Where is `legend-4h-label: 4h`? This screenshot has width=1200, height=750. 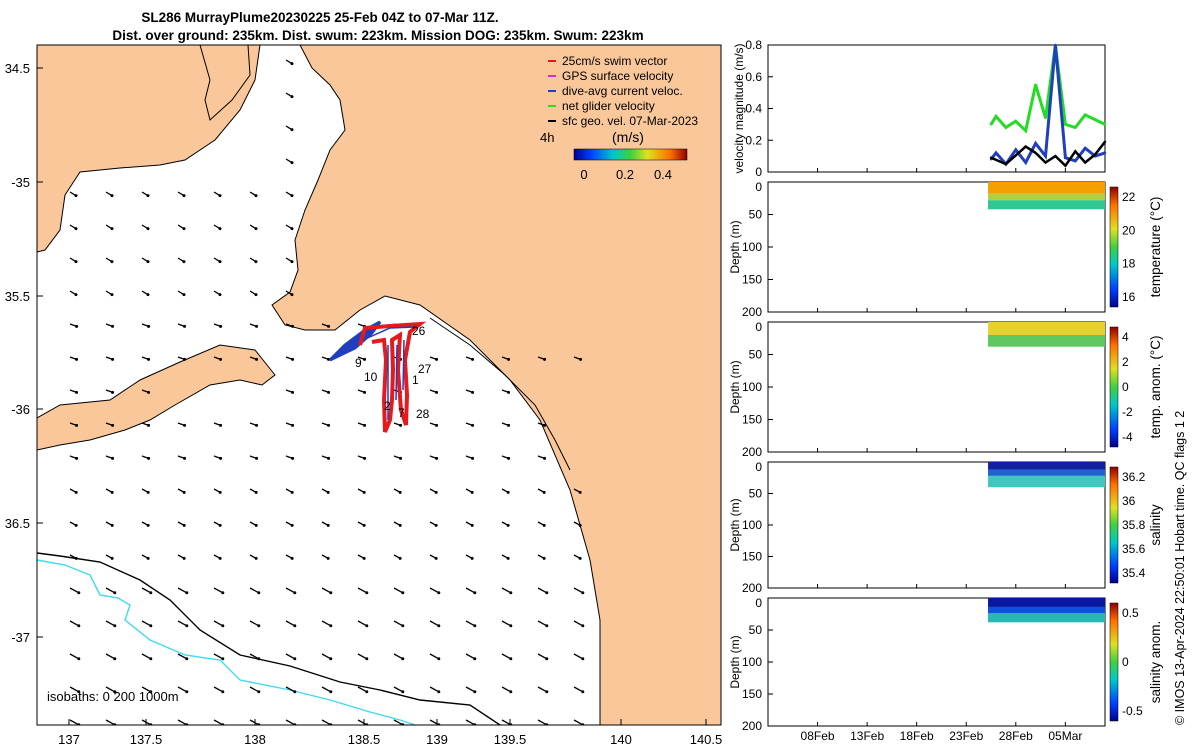
legend-4h-label: 4h is located at coordinates (547, 137).